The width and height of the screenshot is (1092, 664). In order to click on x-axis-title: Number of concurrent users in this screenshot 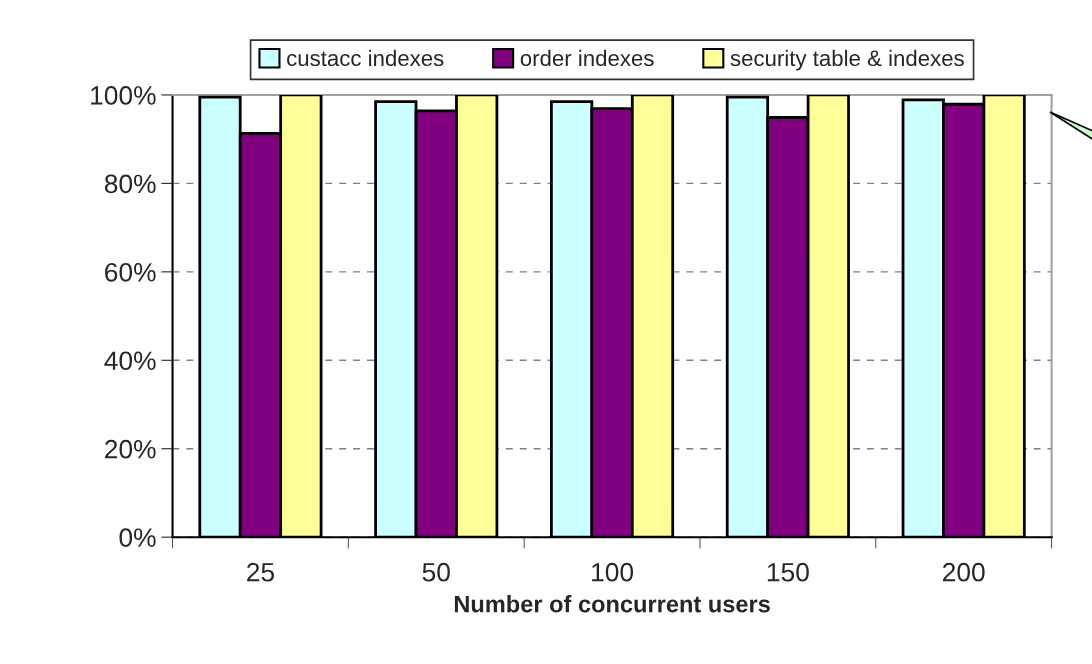, I will do `click(612, 604)`.